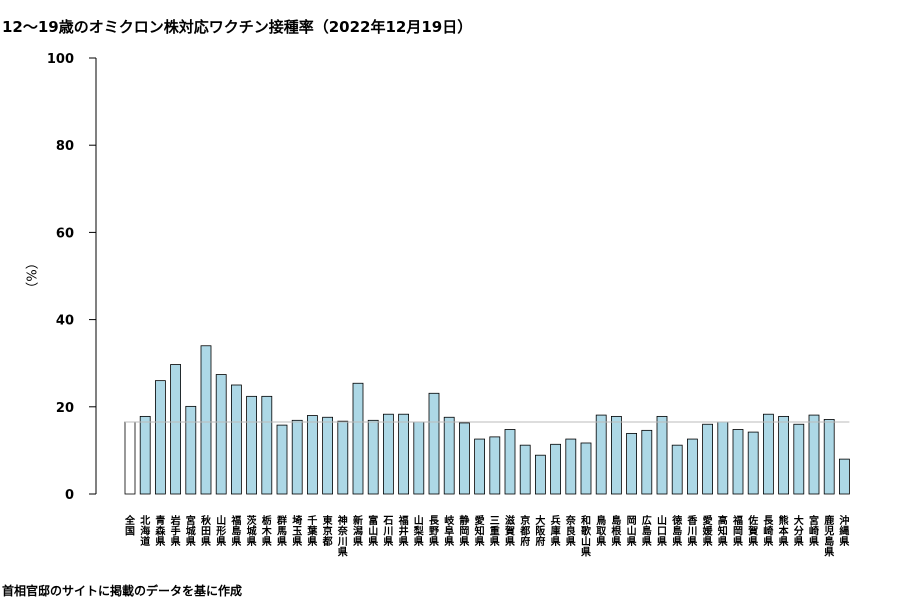 This screenshot has width=900, height=600. Describe the element at coordinates (586, 536) in the screenshot. I see `x-tick-label: 和歌山県` at that location.